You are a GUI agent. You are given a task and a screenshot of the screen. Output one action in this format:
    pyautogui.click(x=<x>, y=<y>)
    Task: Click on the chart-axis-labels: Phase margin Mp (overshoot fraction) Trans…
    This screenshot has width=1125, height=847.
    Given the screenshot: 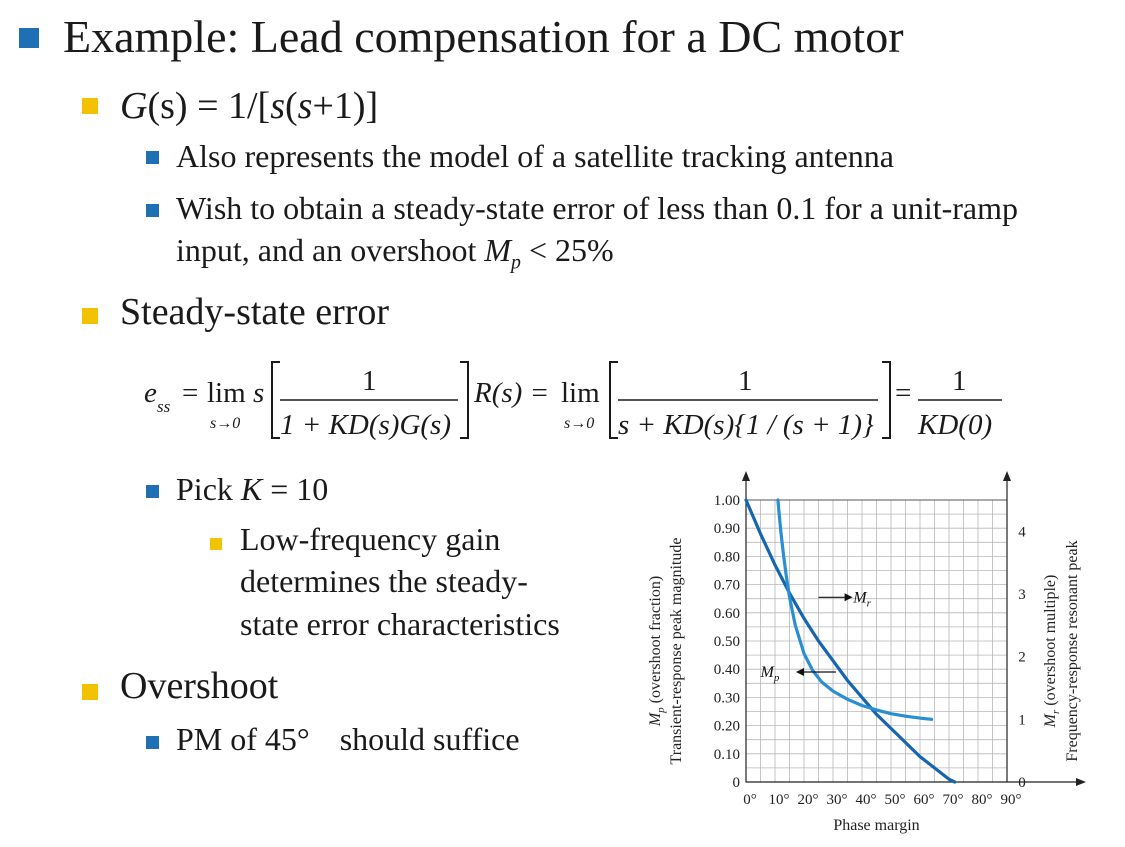 What is the action you would take?
    pyautogui.click(x=864, y=686)
    